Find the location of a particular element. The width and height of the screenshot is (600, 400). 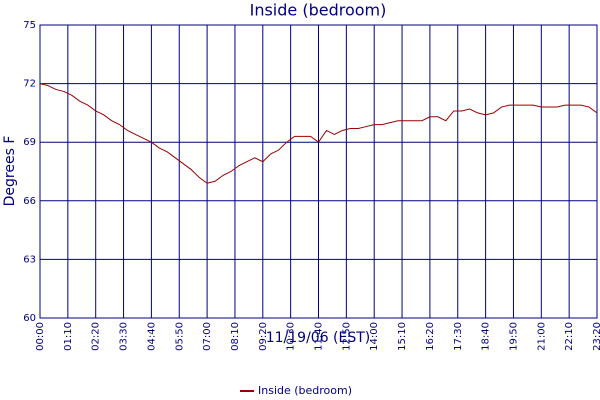

x-tick-label: 09:20 is located at coordinates (263, 336).